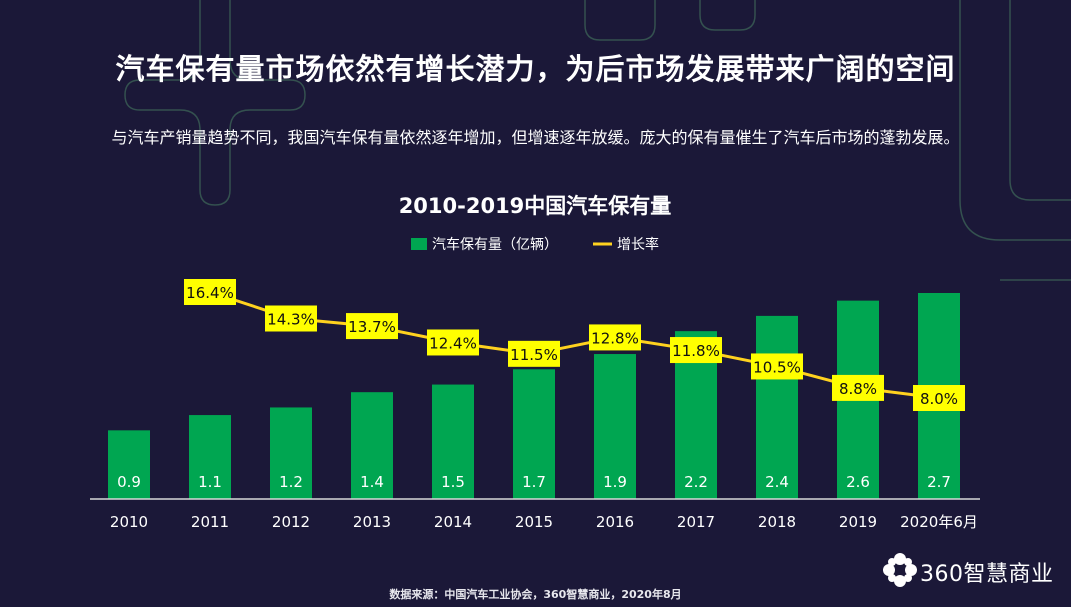  I want to click on bar-value-label: 1.1, so click(210, 482).